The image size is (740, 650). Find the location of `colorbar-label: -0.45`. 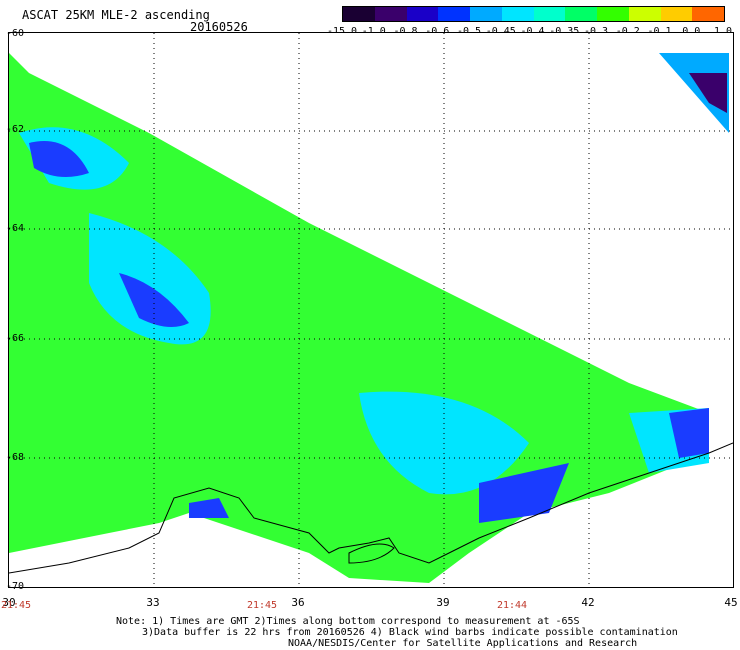

colorbar-label: -0.45 is located at coordinates (501, 31).